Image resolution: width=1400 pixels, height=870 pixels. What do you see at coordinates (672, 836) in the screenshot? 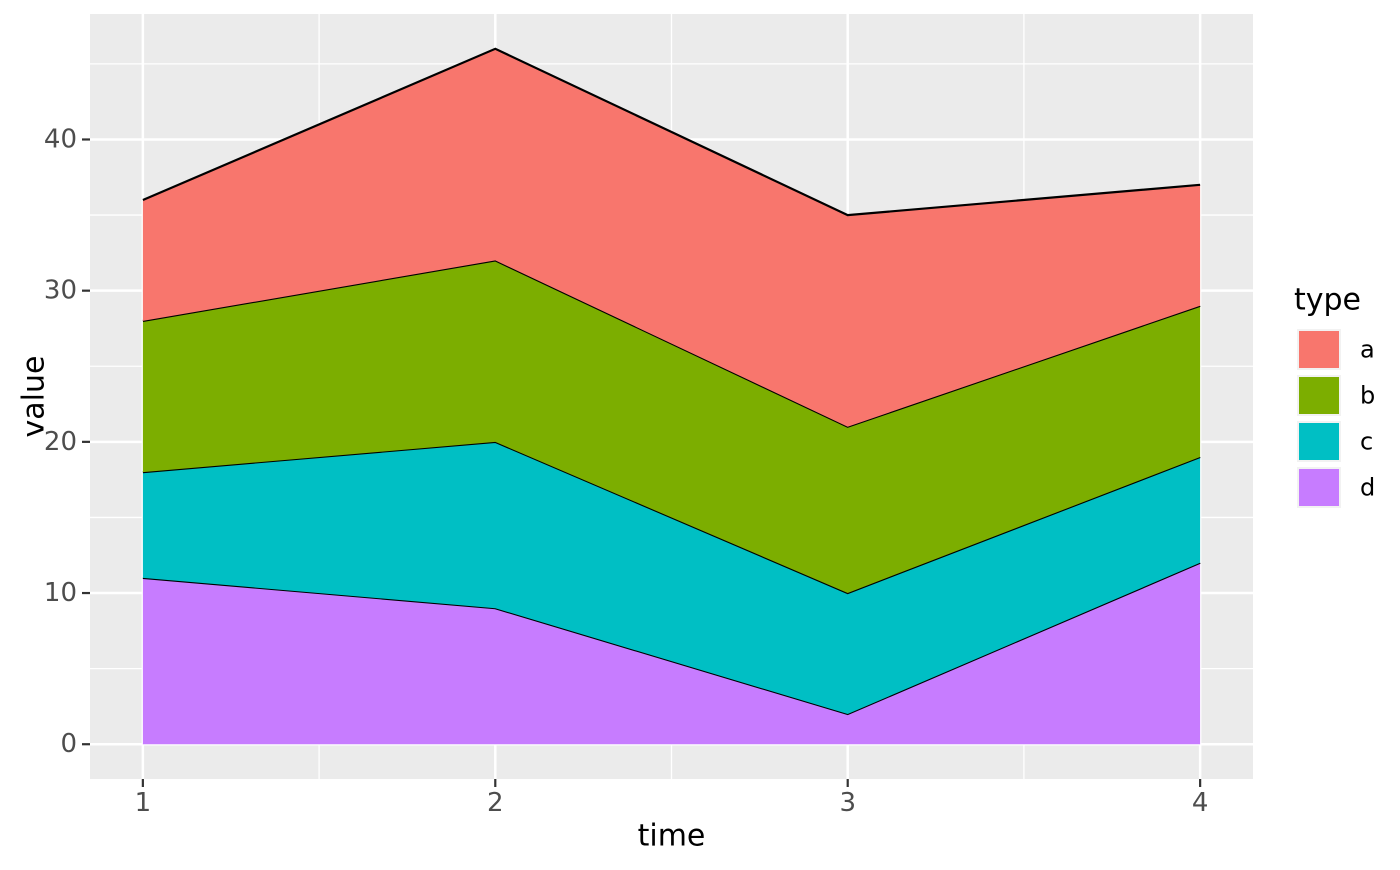
I see `x-axis-title: time` at bounding box center [672, 836].